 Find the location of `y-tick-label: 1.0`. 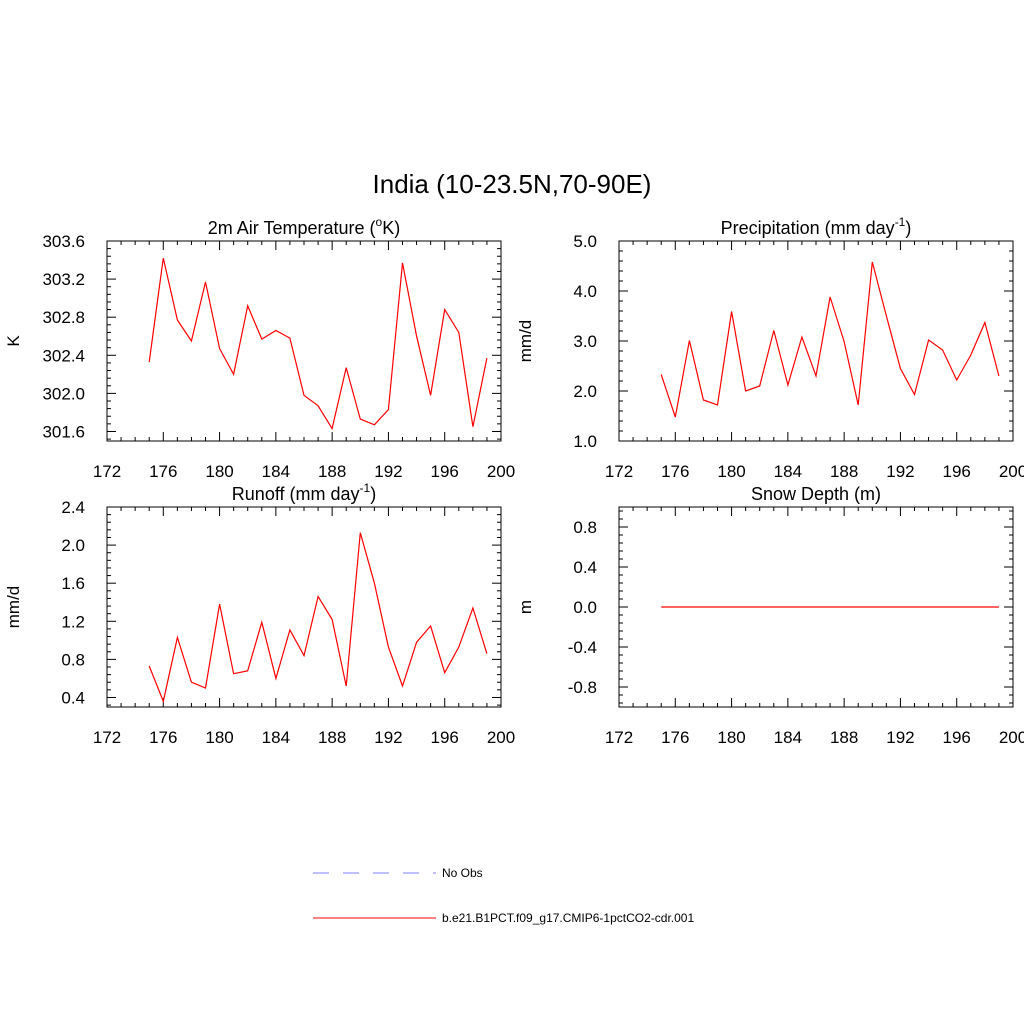

y-tick-label: 1.0 is located at coordinates (585, 441).